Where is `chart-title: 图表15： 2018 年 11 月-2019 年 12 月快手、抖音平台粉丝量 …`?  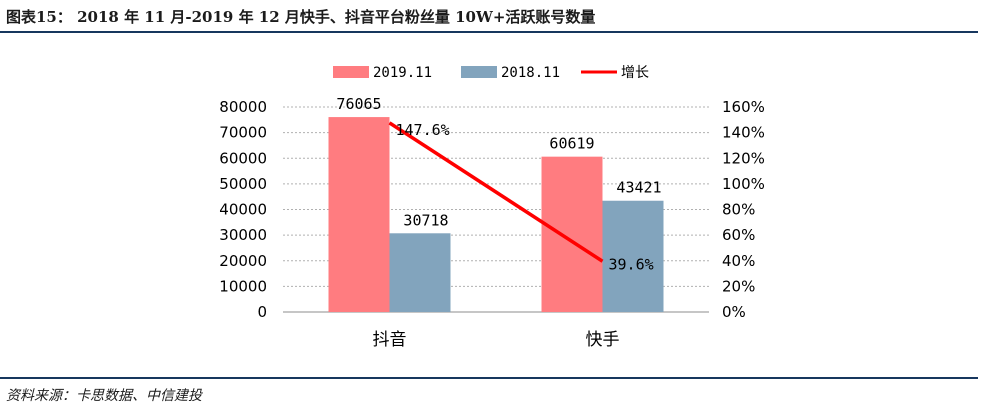 chart-title: 图表15： 2018 年 11 月-2019 年 12 月快手、抖音平台粉丝量 … is located at coordinates (301, 17).